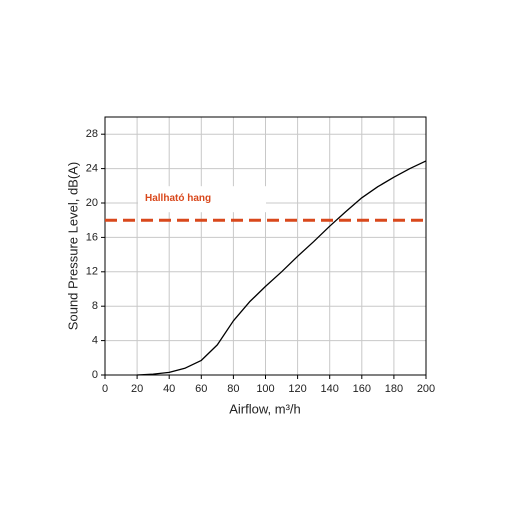 The height and width of the screenshot is (517, 512). What do you see at coordinates (394, 389) in the screenshot?
I see `x-tick-label: 180` at bounding box center [394, 389].